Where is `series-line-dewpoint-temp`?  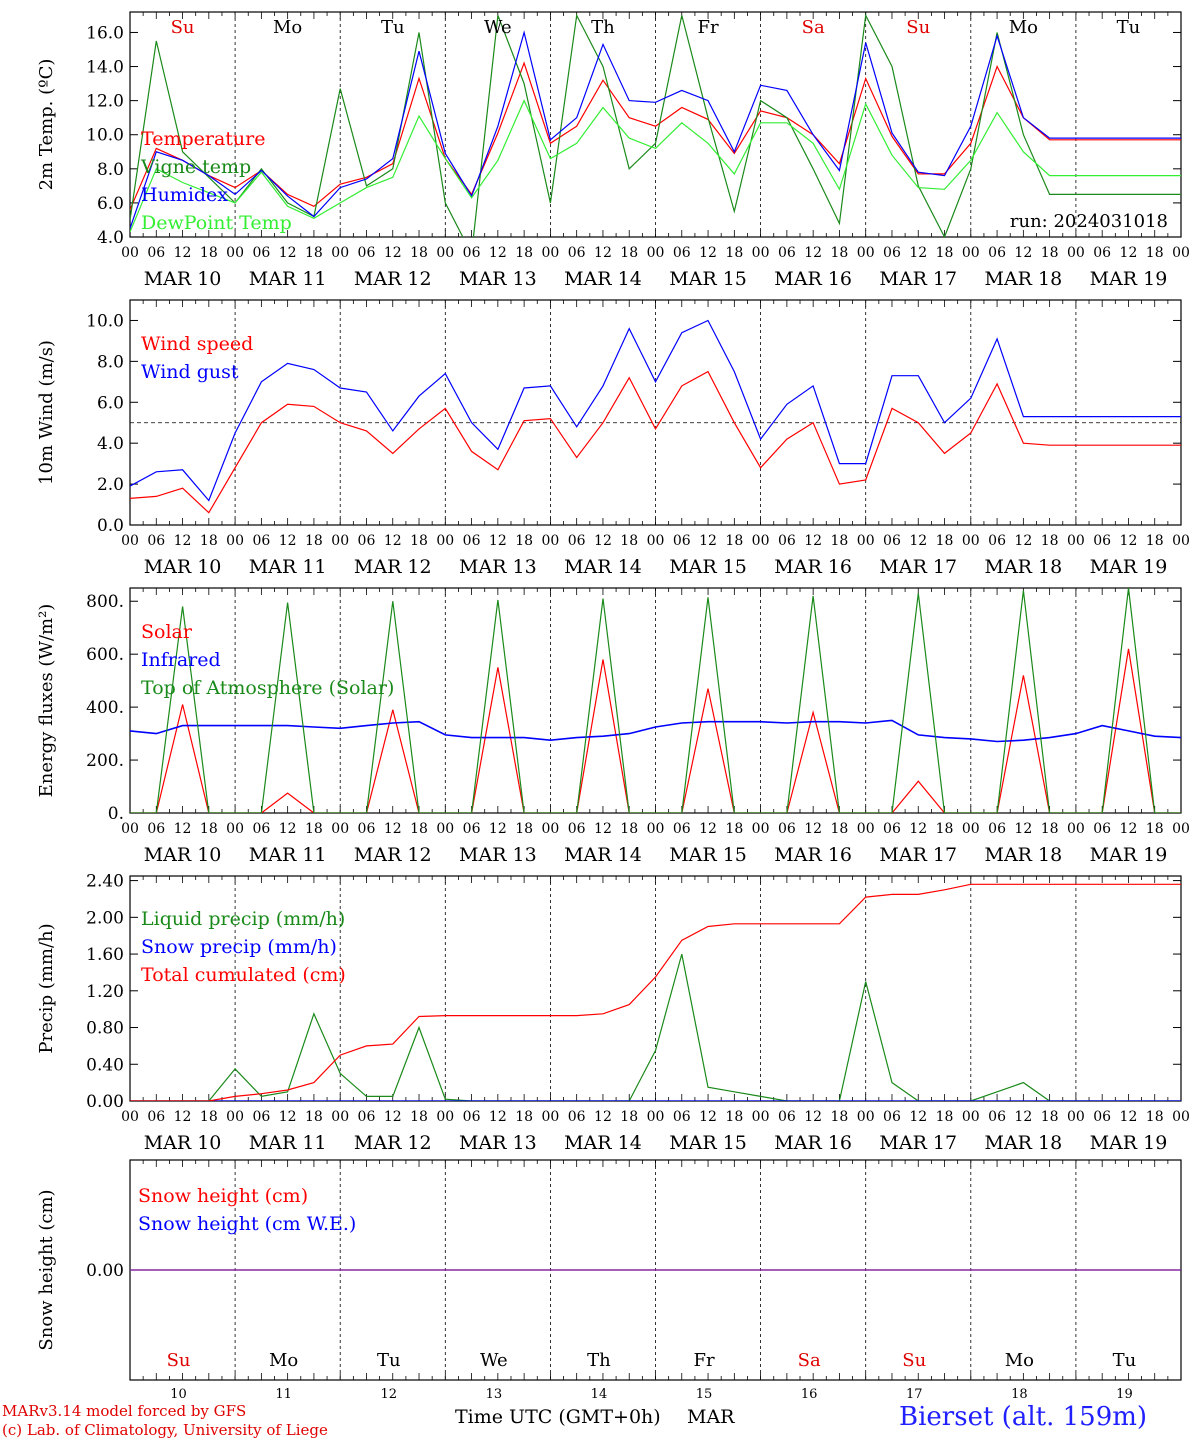
series-line-dewpoint-temp is located at coordinates (655, 166).